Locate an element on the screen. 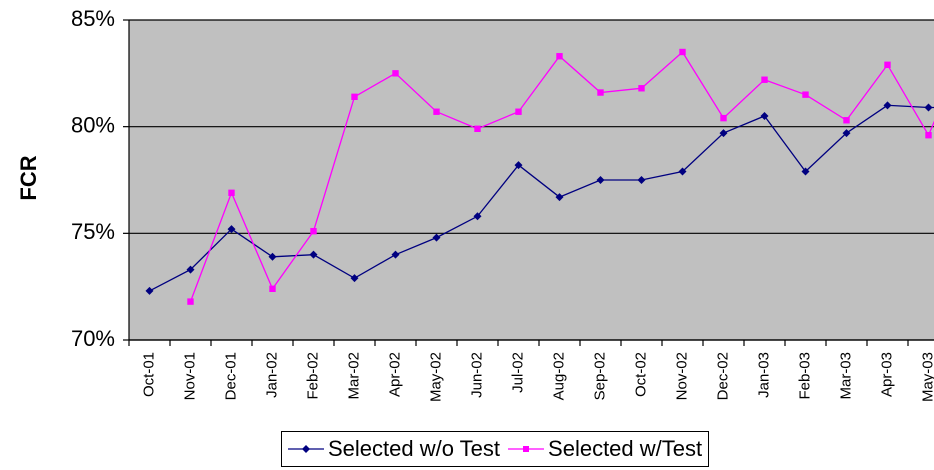 Image resolution: width=934 pixels, height=470 pixels. x-tick-label: Dec-02 is located at coordinates (722, 376).